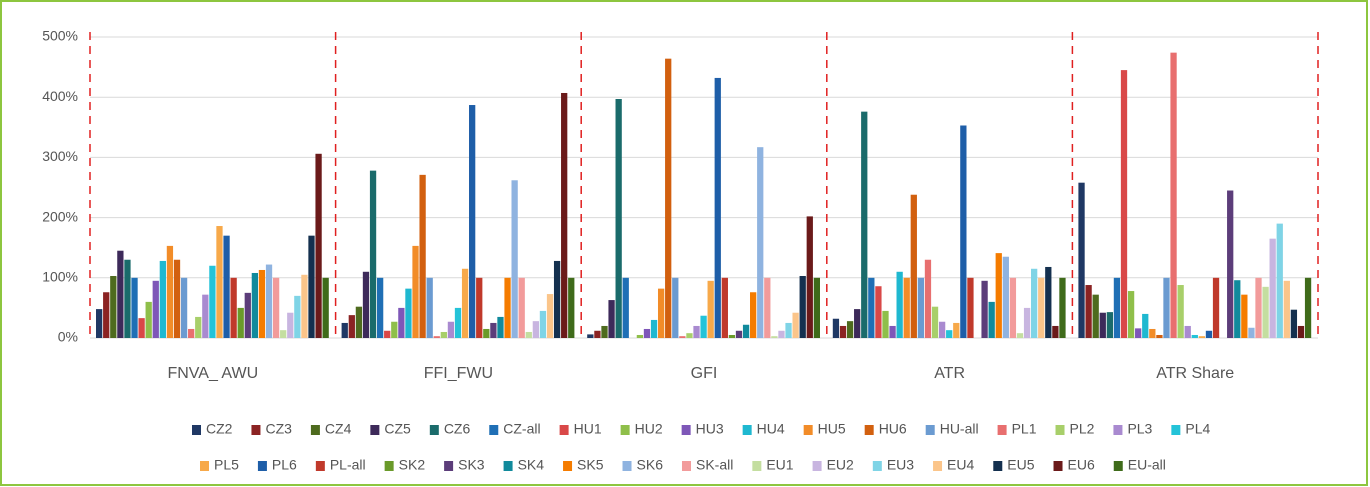  What do you see at coordinates (1081, 465) in the screenshot?
I see `legend-label: EU6` at bounding box center [1081, 465].